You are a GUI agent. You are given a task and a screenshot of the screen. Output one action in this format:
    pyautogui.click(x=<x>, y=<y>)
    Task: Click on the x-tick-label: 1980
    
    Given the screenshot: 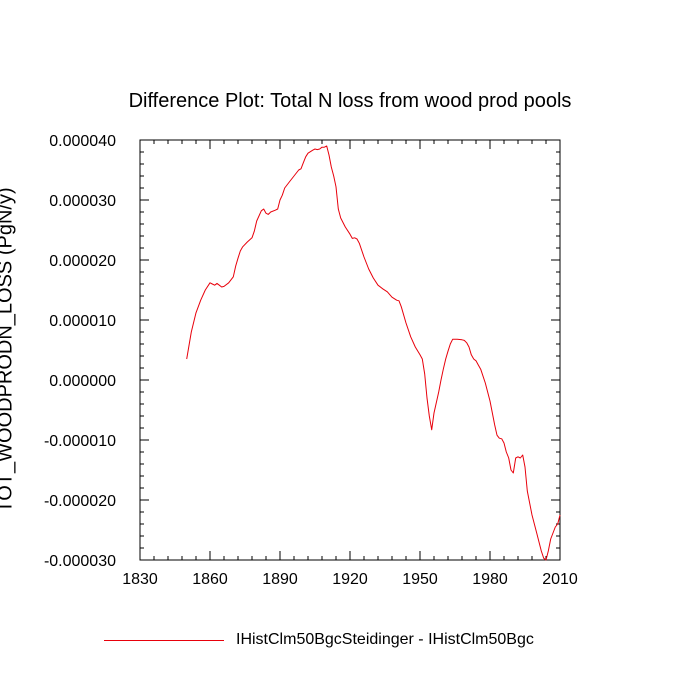 What is the action you would take?
    pyautogui.click(x=490, y=579)
    